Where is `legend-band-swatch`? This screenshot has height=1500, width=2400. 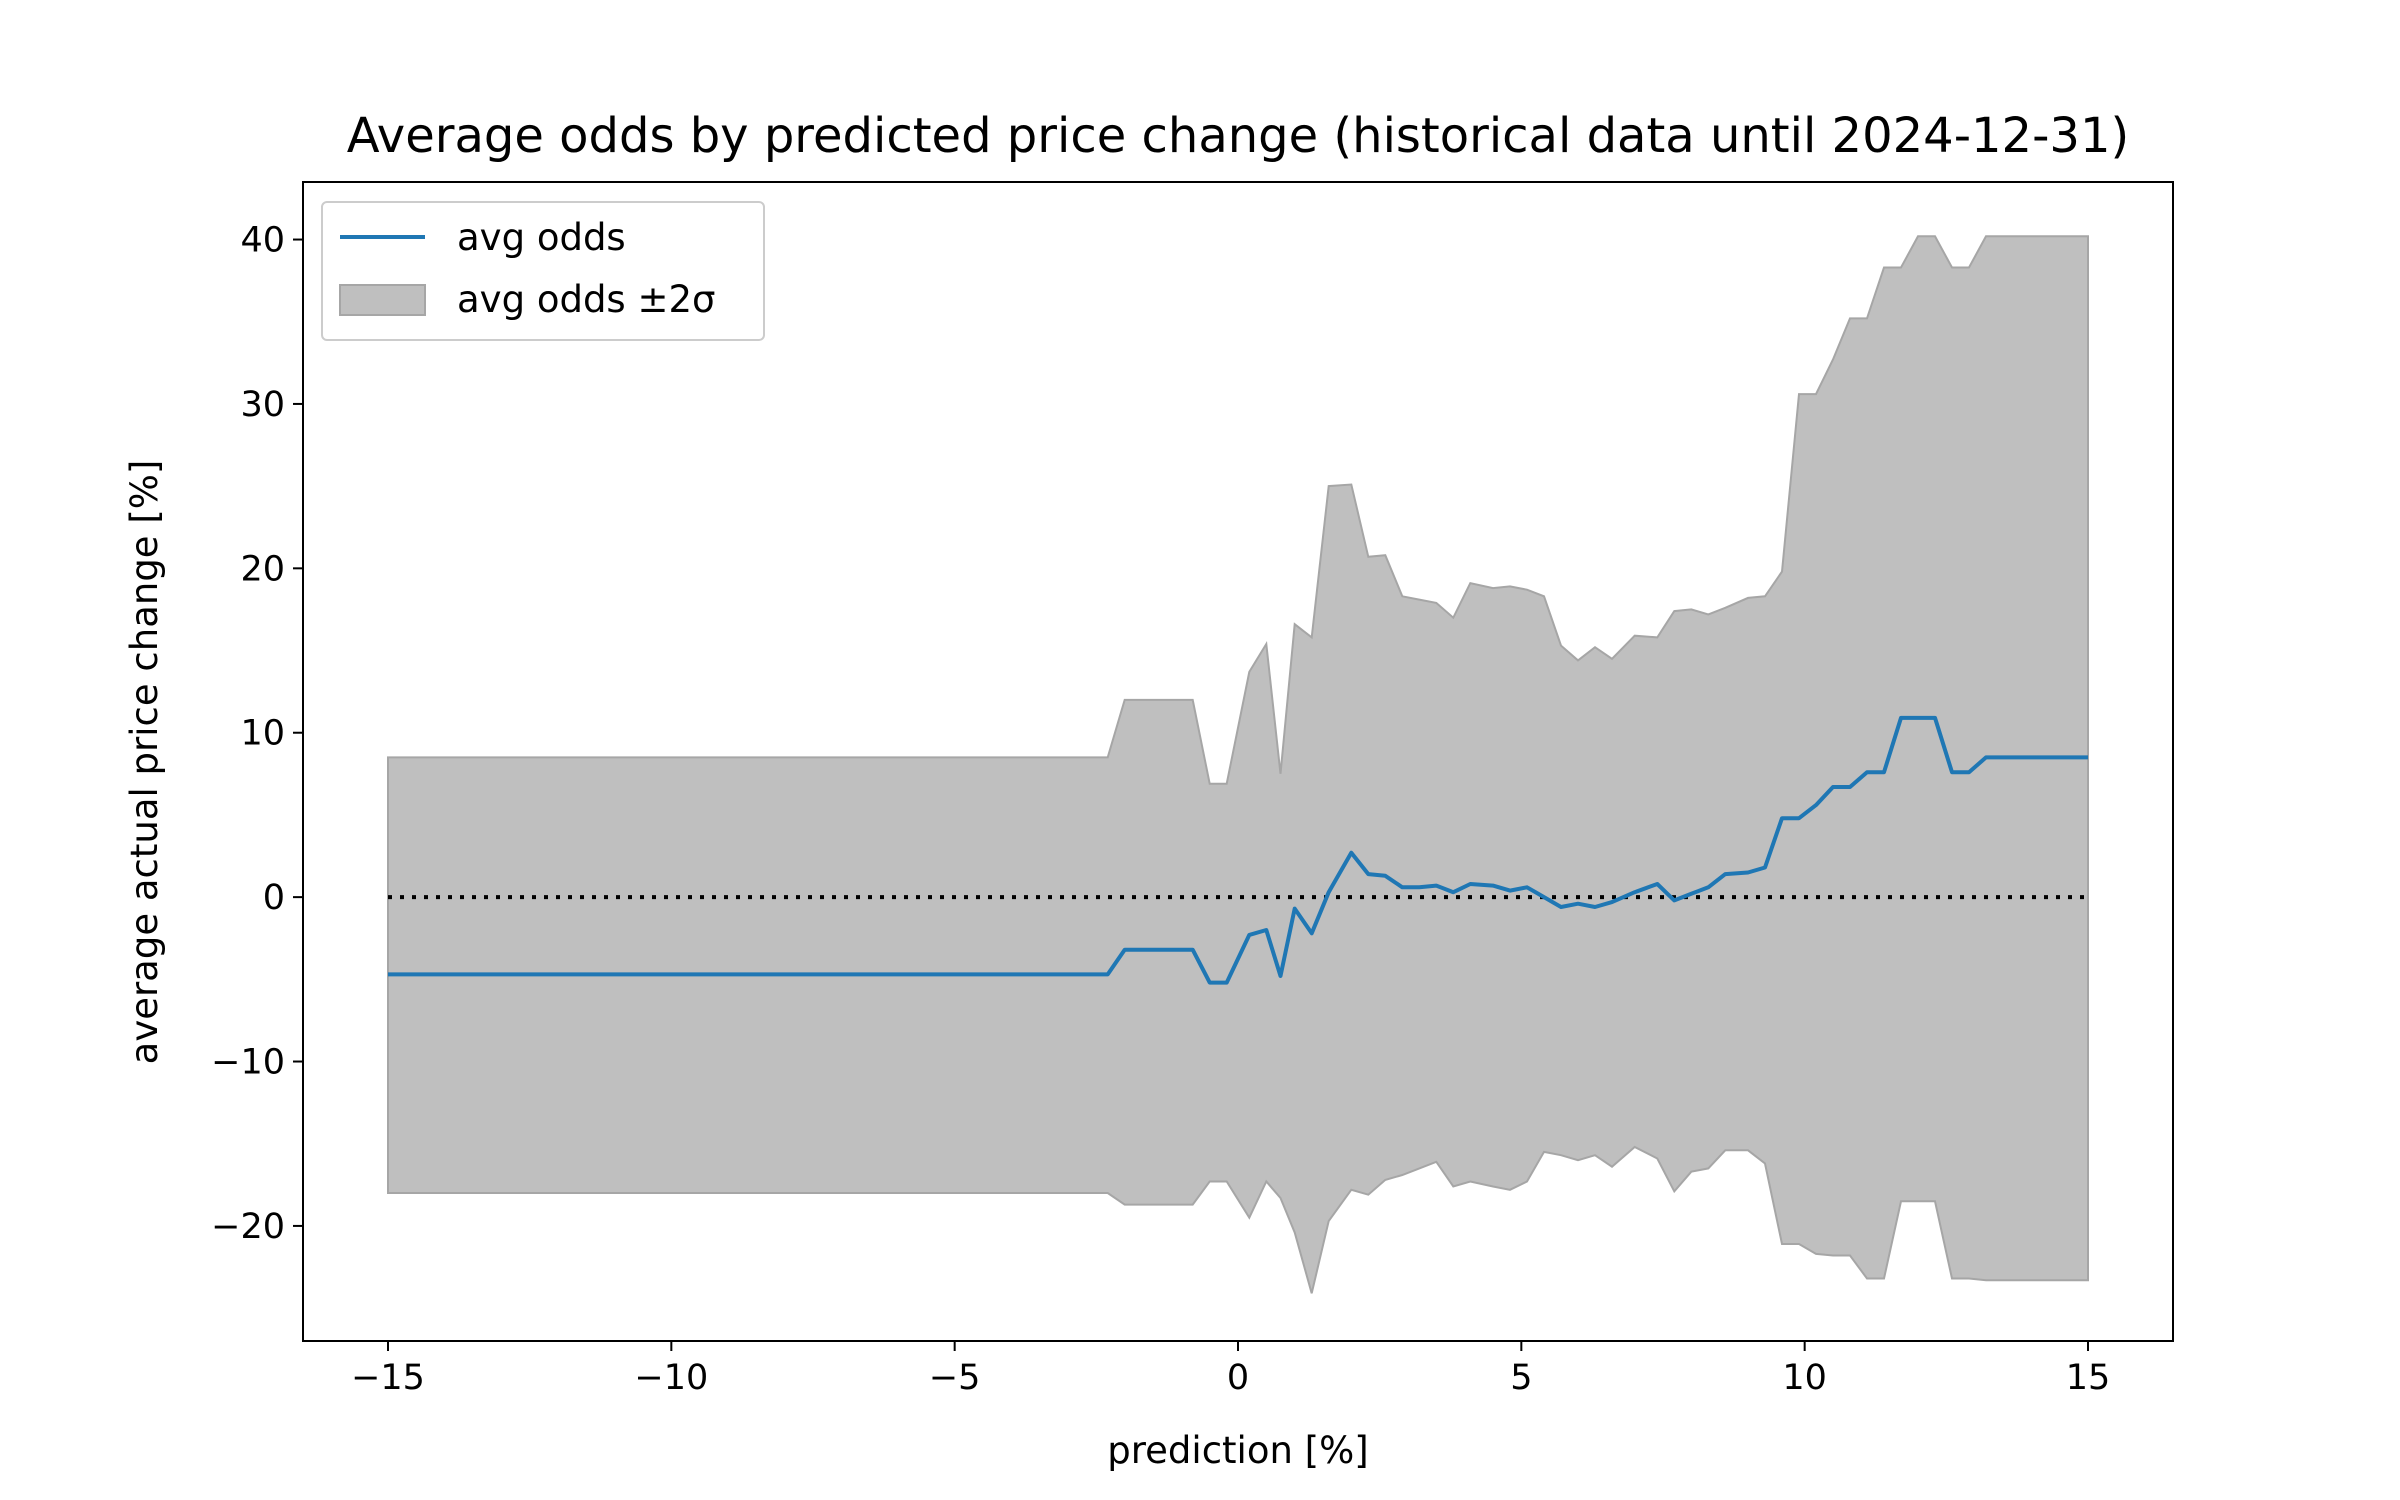
legend-band-swatch is located at coordinates (382, 300).